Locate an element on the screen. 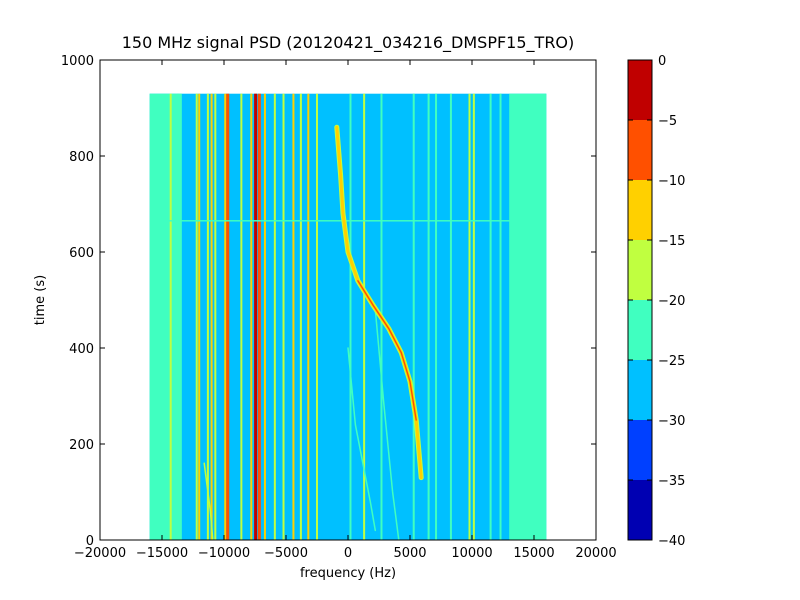 The width and height of the screenshot is (800, 600). x-tick-label: 5000 is located at coordinates (409, 553).